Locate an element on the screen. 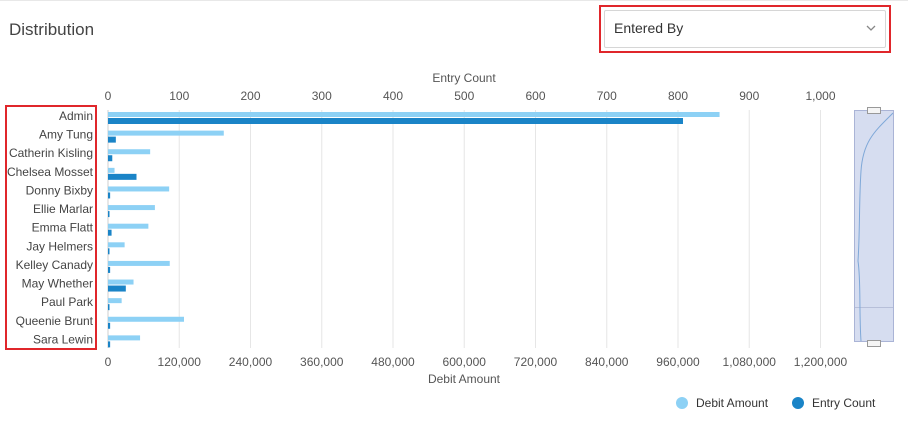  category-label: Sara Lewin is located at coordinates (63, 339).